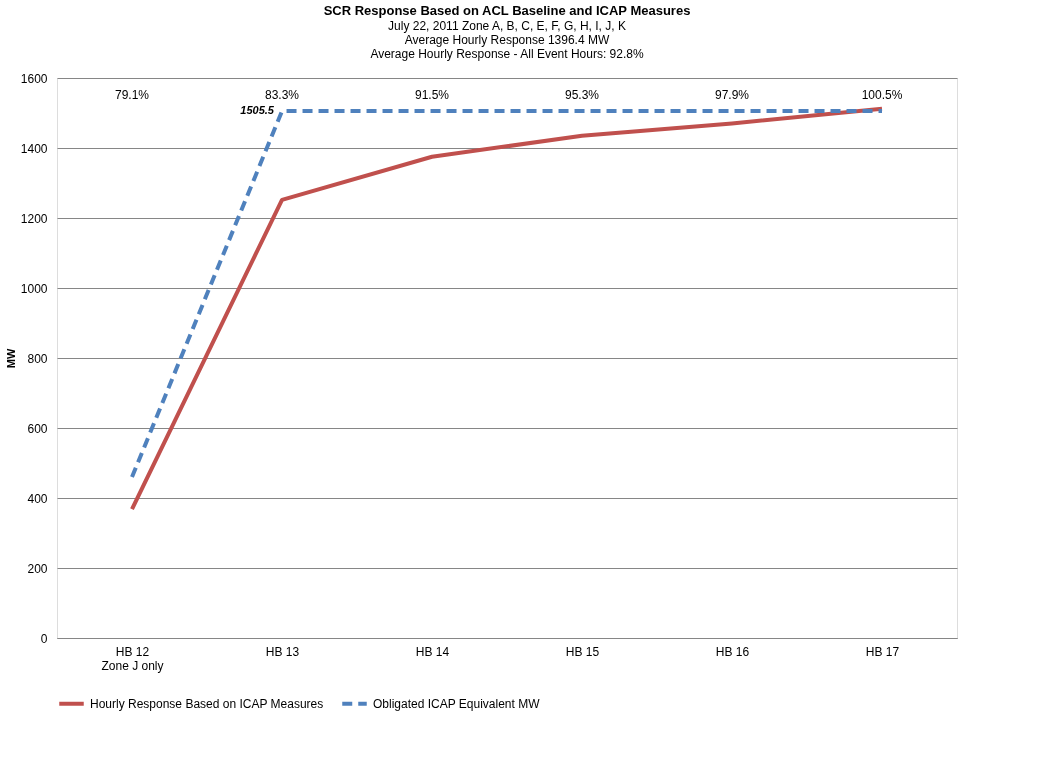 This screenshot has width=1055, height=767. Describe the element at coordinates (257, 110) in the screenshot. I see `annotation: 1505.5` at that location.